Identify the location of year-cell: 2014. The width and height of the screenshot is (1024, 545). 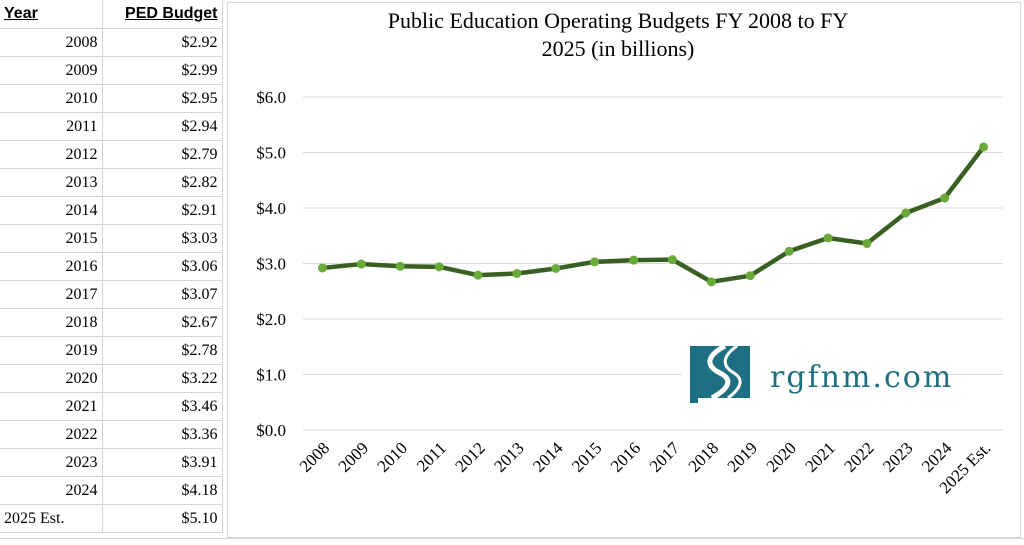
(51, 210).